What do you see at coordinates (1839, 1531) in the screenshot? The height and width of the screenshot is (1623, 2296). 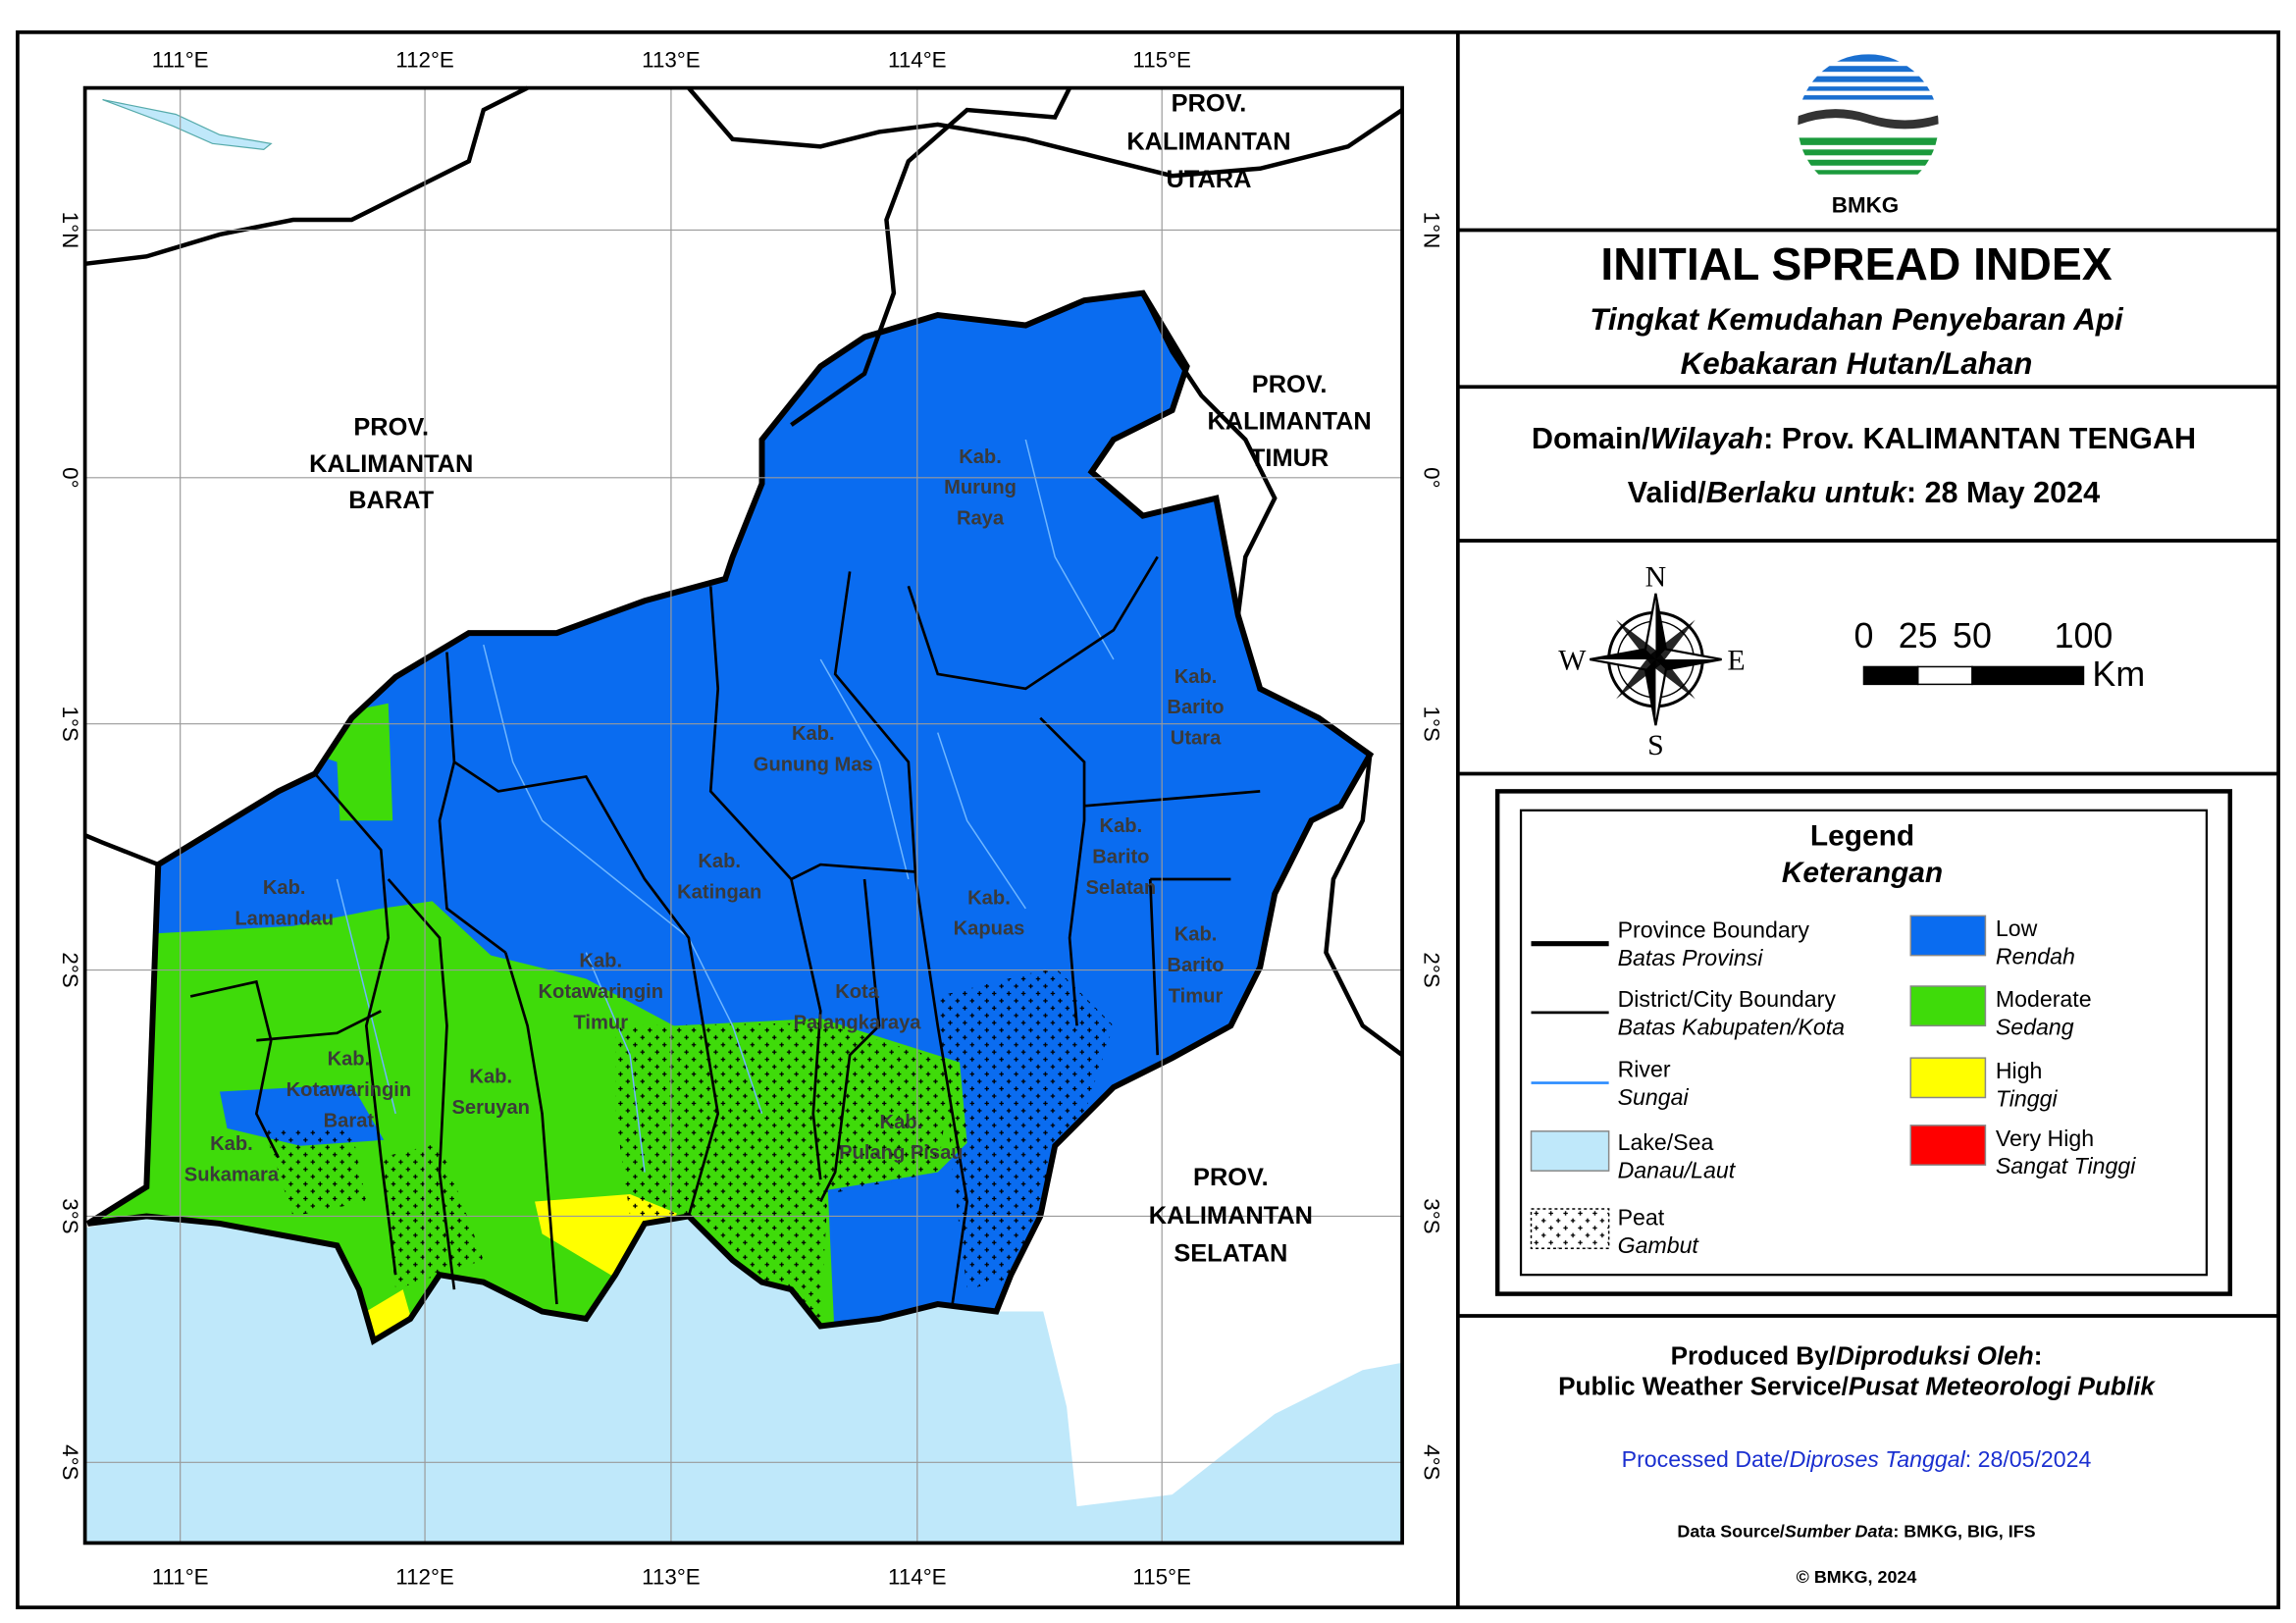 I see `source-label-id: Sumber Data` at bounding box center [1839, 1531].